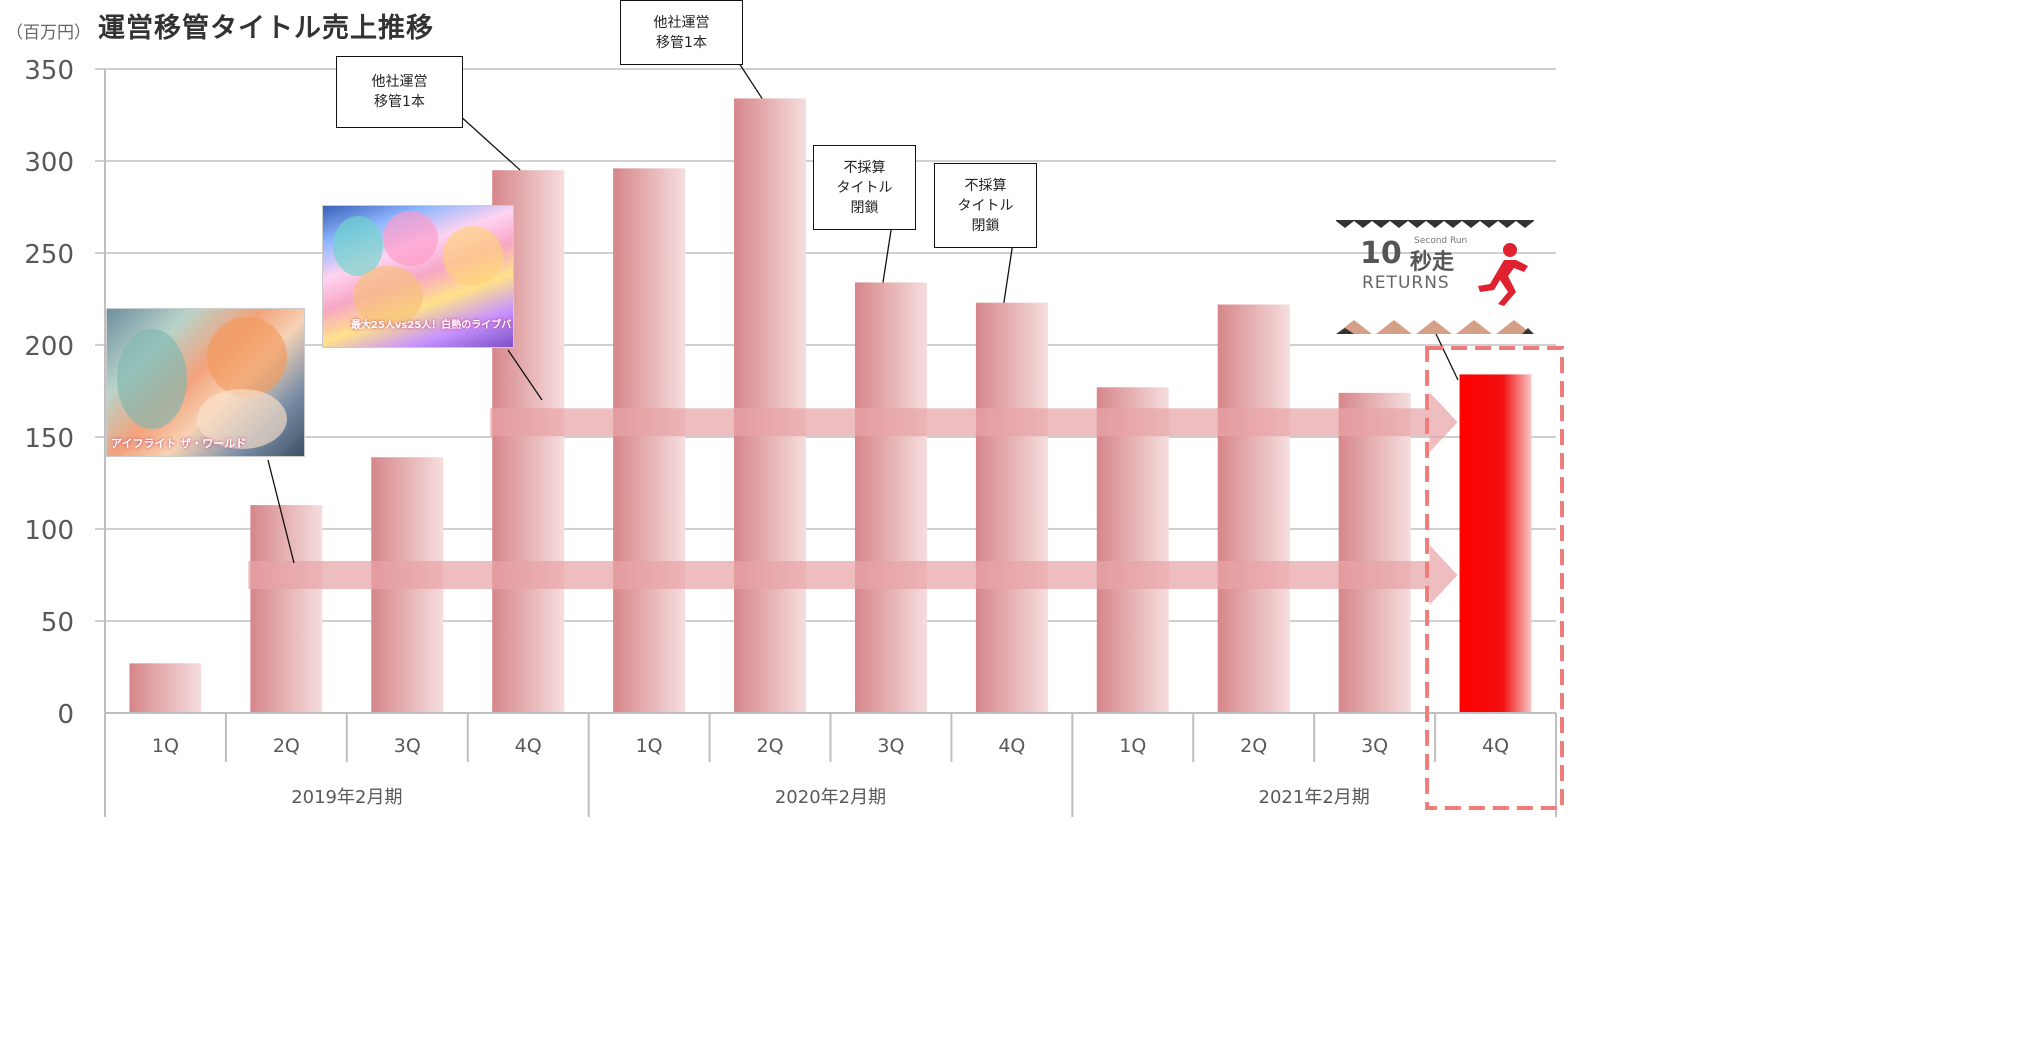  I want to click on y-tick-label: 200, so click(49, 347).